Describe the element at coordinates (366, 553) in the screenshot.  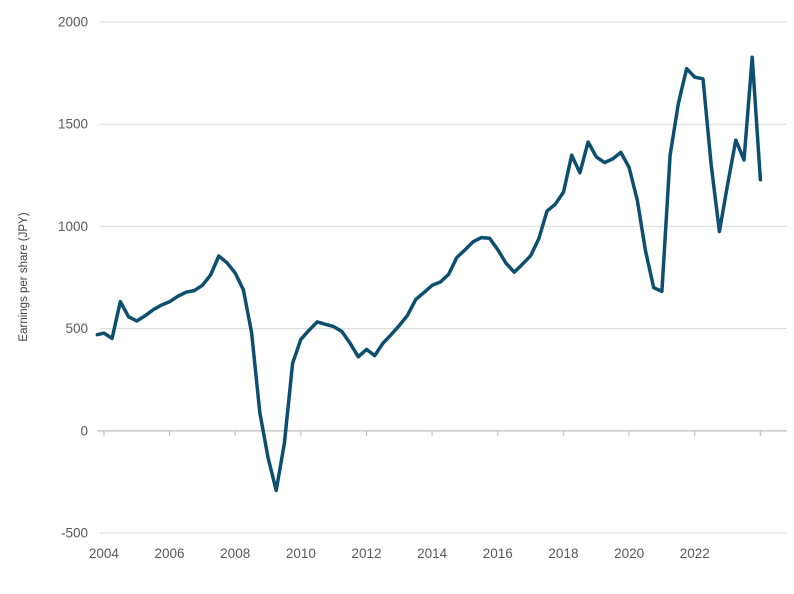
I see `x-tick-label: 2012` at that location.